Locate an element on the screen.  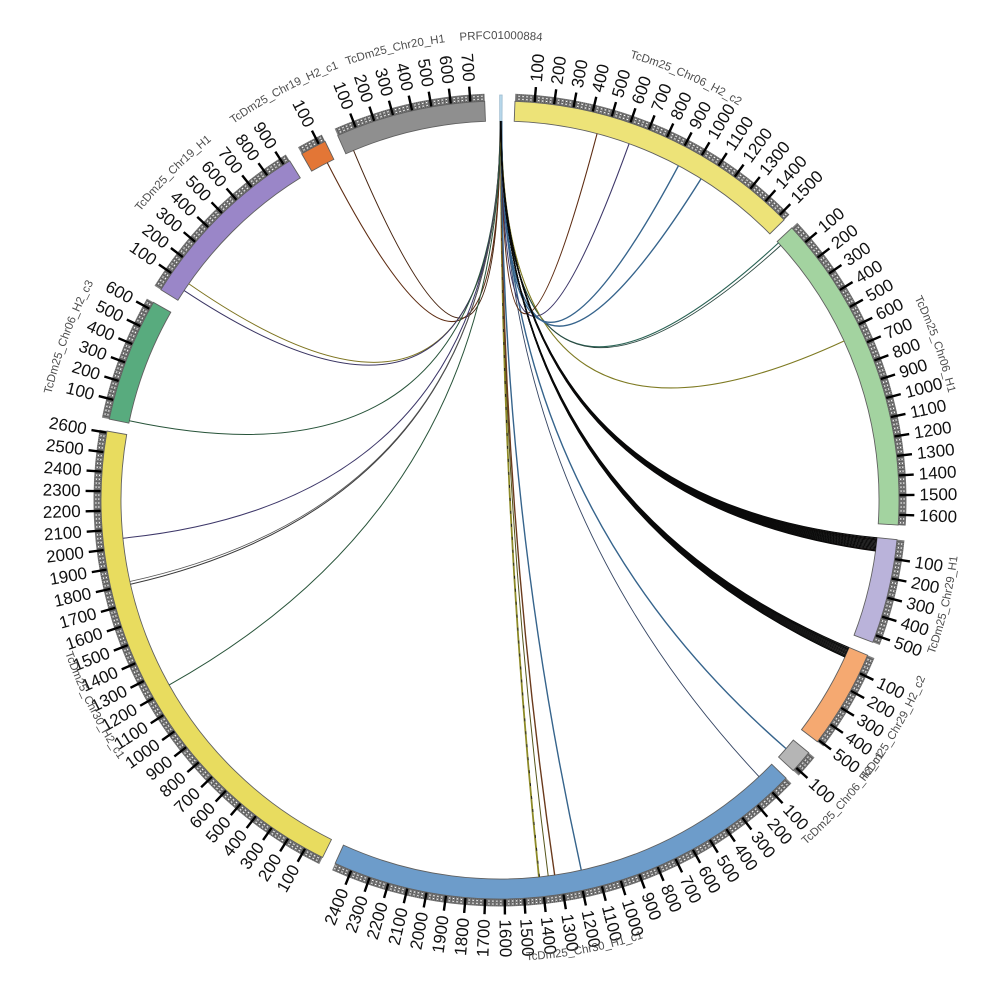
svg-text: 2200 is located at coordinates (62, 512).